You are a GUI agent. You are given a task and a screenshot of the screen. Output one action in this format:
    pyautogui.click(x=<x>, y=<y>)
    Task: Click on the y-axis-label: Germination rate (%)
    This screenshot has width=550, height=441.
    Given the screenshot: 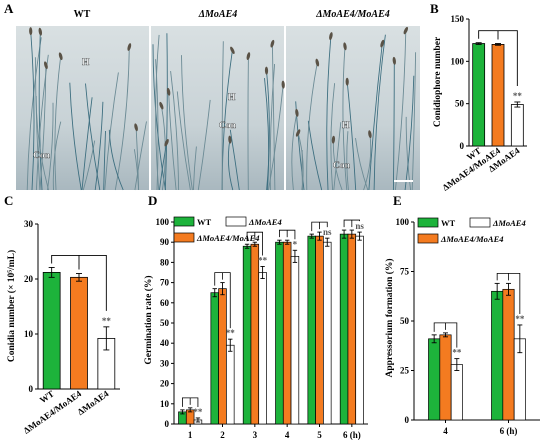 What is the action you would take?
    pyautogui.click(x=148, y=319)
    